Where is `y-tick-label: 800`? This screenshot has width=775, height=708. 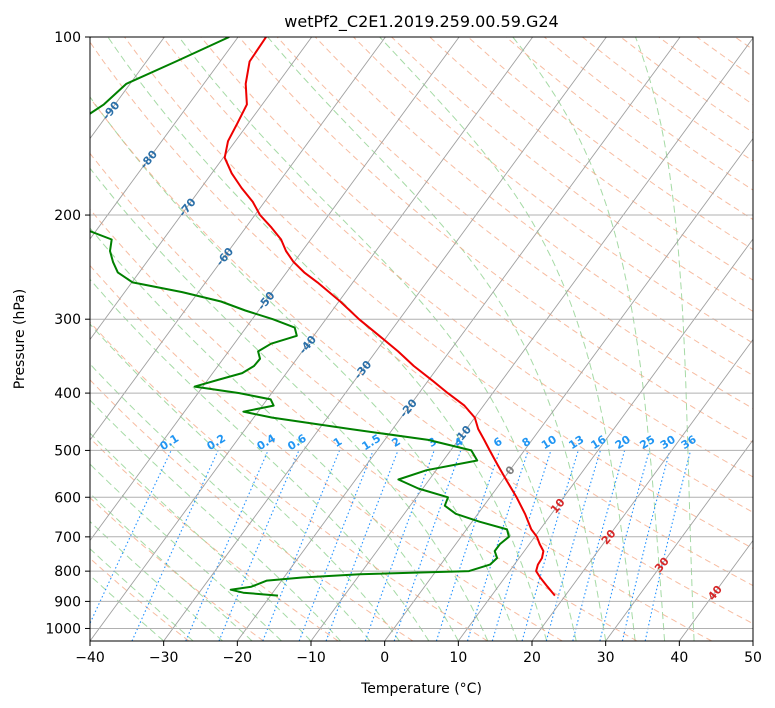
y-tick-label: 800 is located at coordinates (67, 572).